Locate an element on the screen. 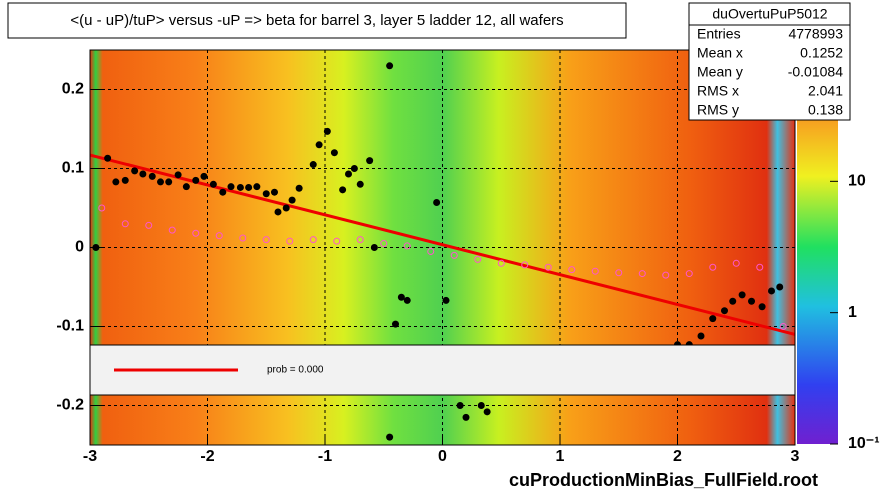  legend-label: prob = 0.000 is located at coordinates (295, 370).